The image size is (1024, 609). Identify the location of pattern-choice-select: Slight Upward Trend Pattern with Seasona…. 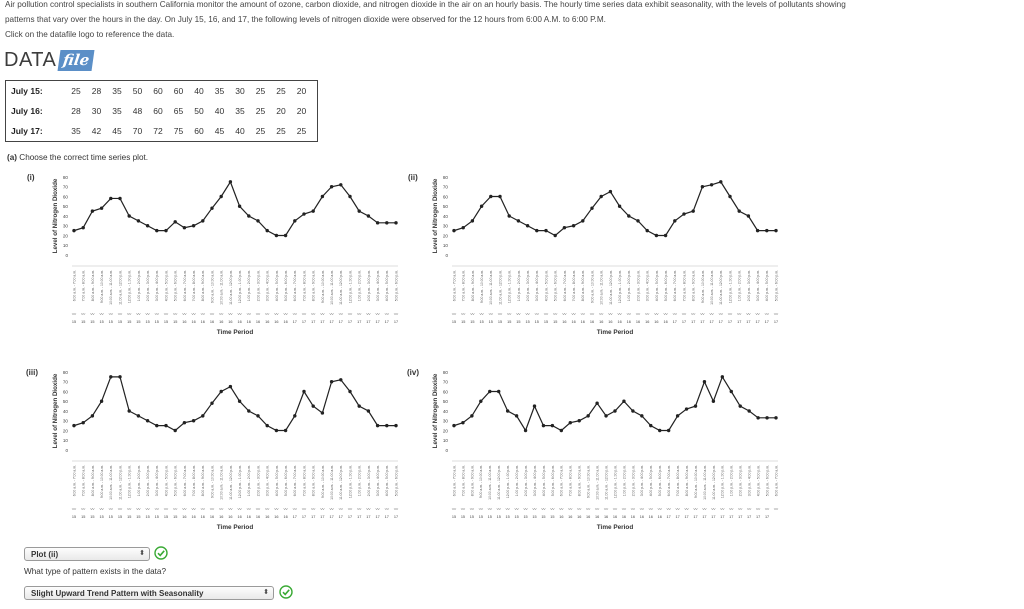
(149, 593).